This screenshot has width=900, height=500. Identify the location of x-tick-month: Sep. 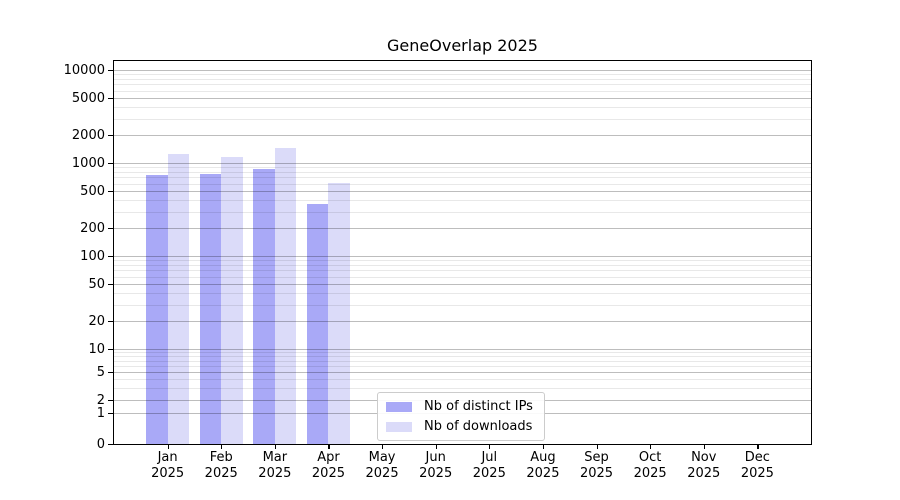
(596, 457).